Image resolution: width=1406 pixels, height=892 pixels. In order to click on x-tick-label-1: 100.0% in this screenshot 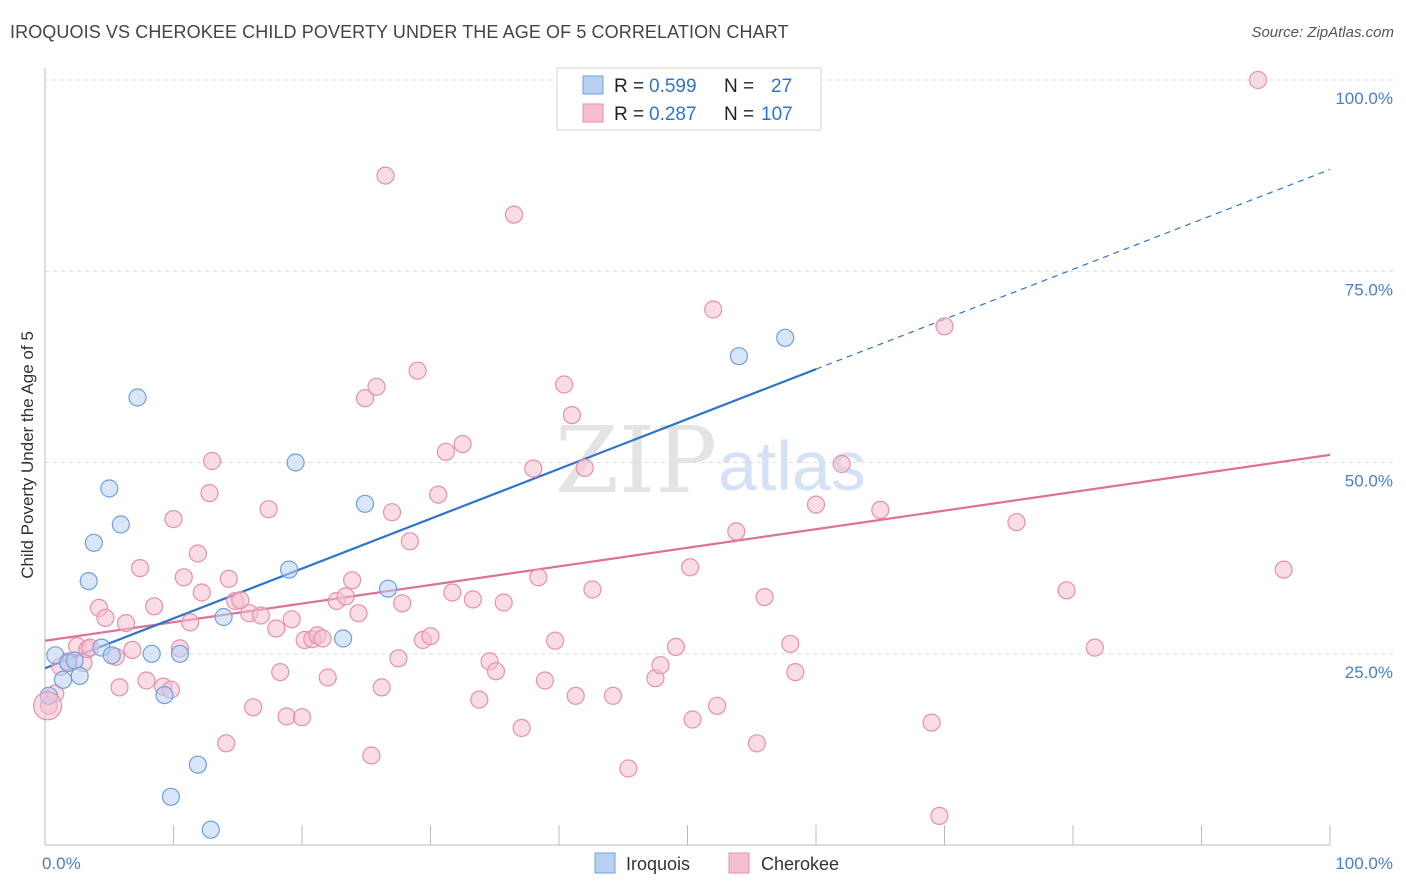, I will do `click(1364, 863)`.